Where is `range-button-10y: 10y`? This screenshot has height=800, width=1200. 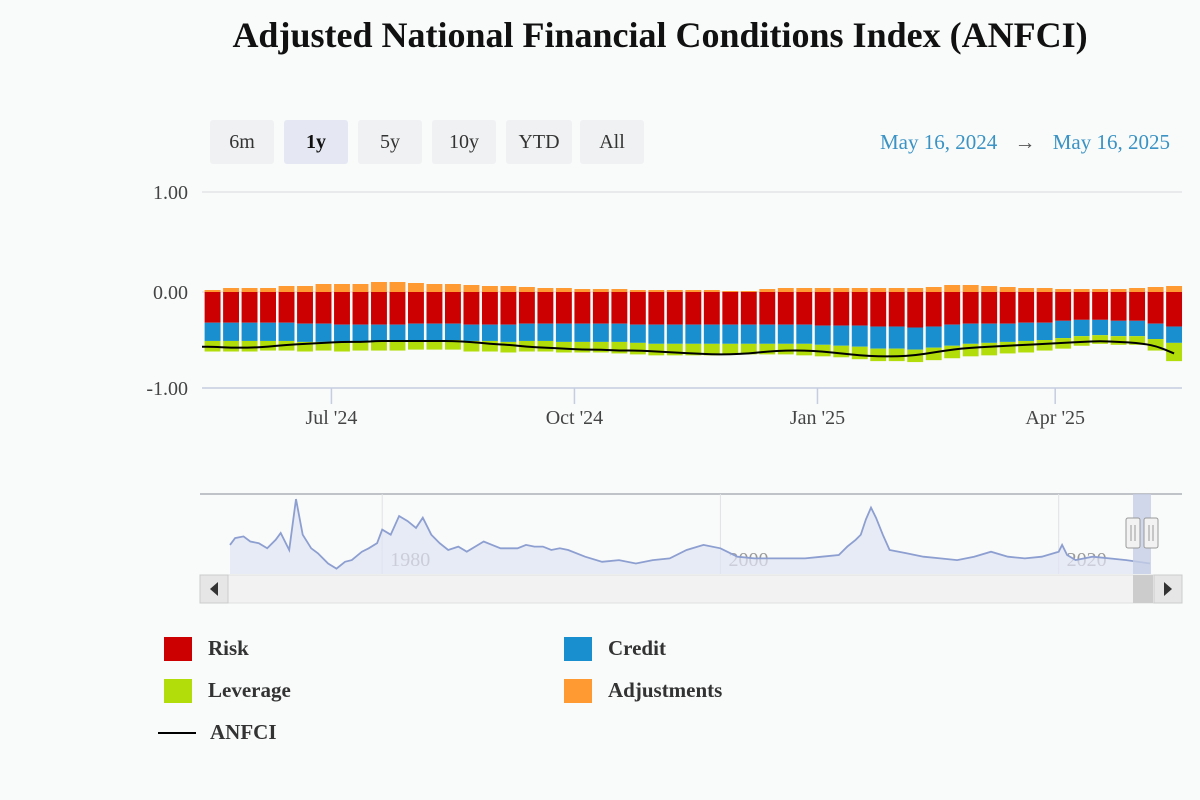
range-button-10y: 10y is located at coordinates (464, 142).